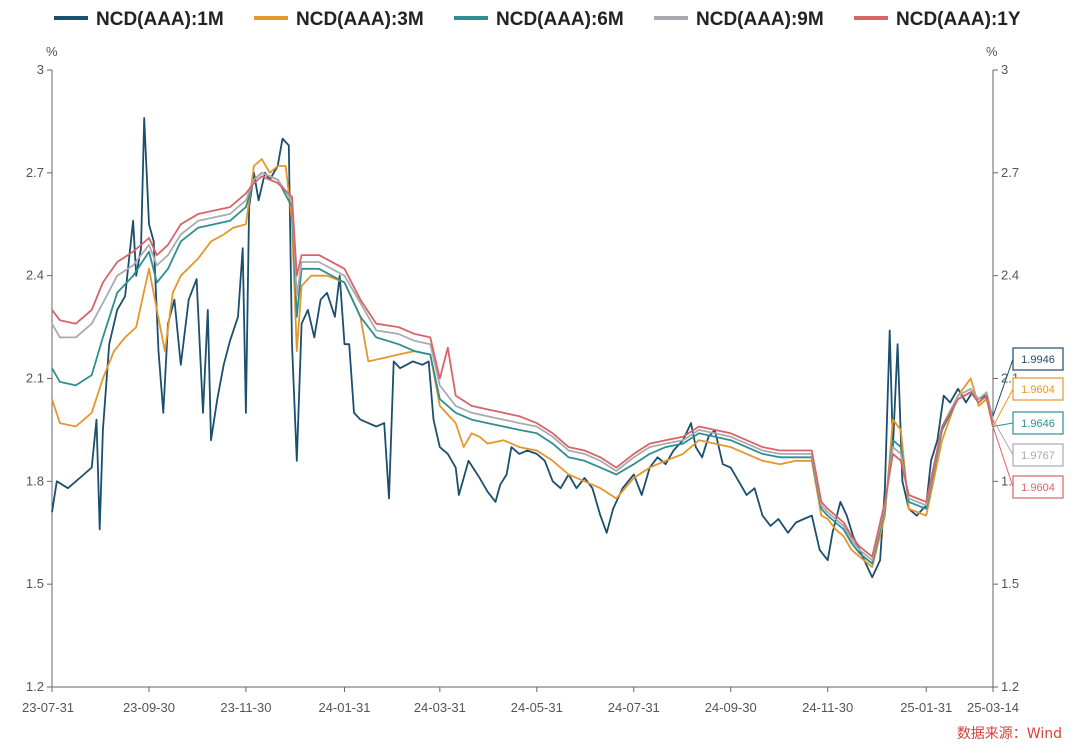 This screenshot has height=749, width=1080. I want to click on x-tick-label: 24-09-30, so click(731, 707).